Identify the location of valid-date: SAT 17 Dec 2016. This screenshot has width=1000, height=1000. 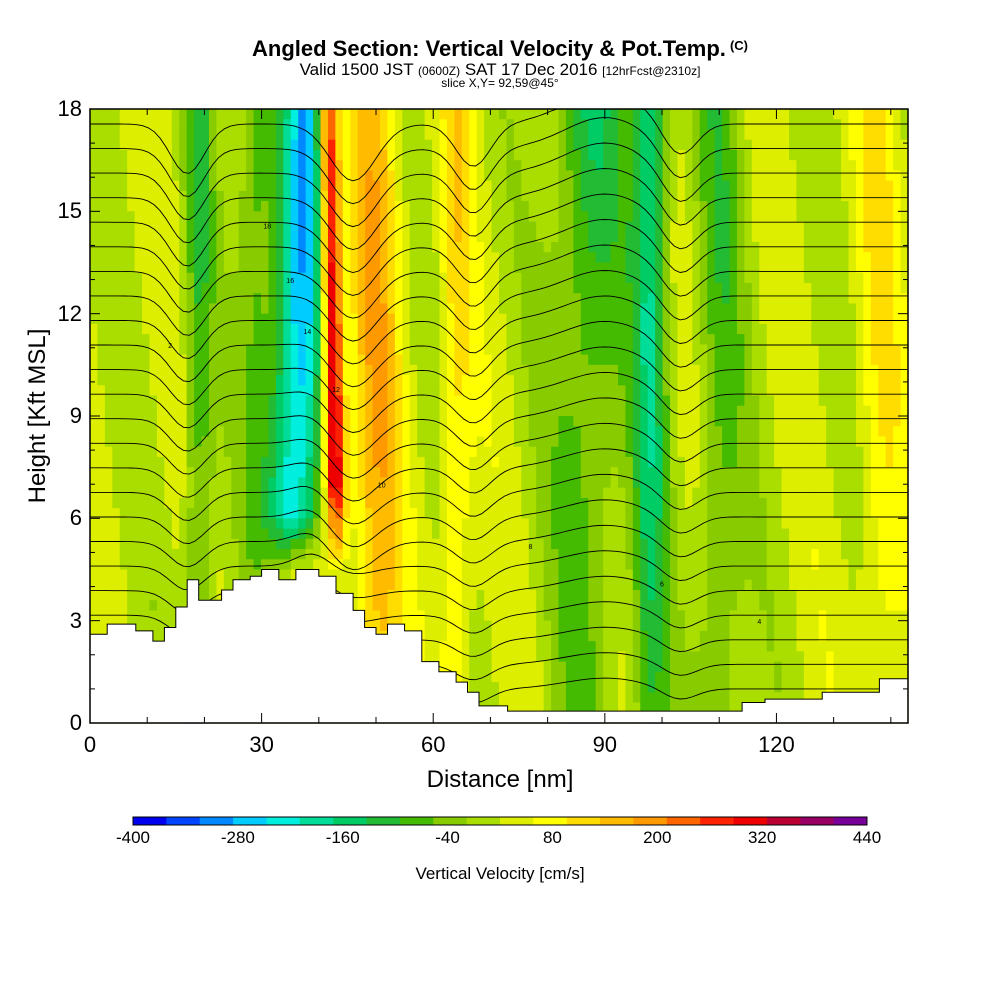
(531, 69).